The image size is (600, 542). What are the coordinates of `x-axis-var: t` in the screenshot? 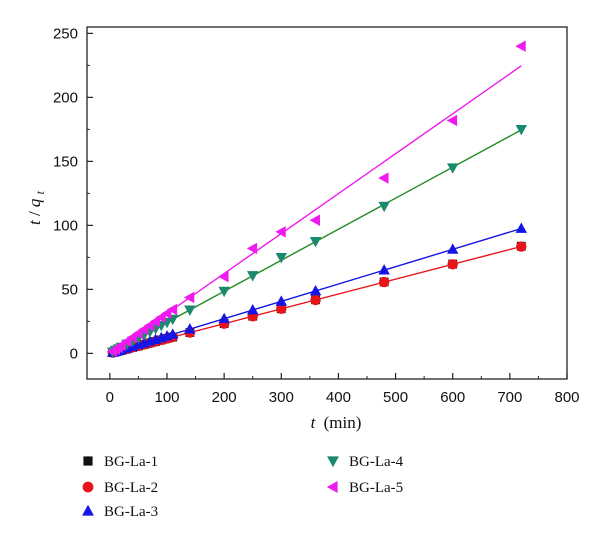 It's located at (314, 422).